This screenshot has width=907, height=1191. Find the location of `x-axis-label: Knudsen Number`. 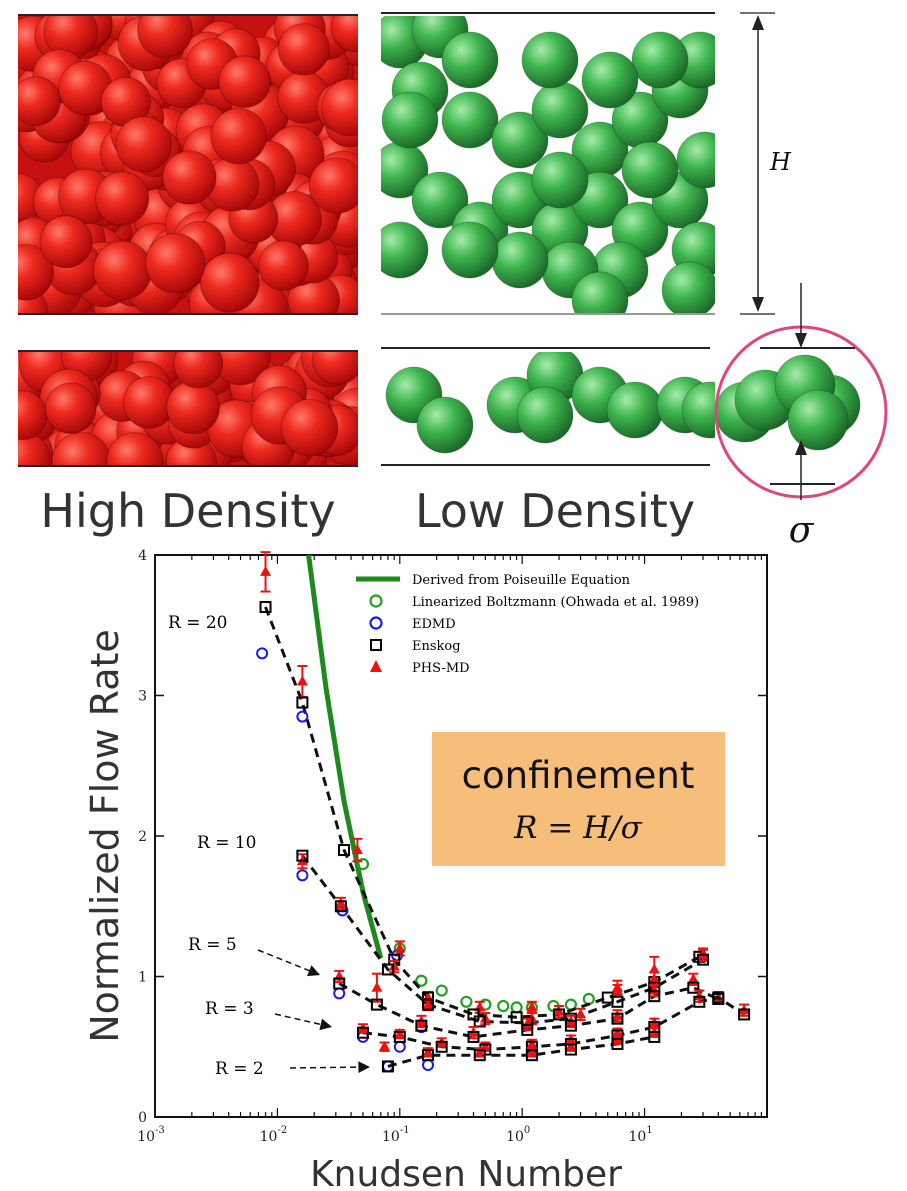

x-axis-label: Knudsen Number is located at coordinates (466, 1172).